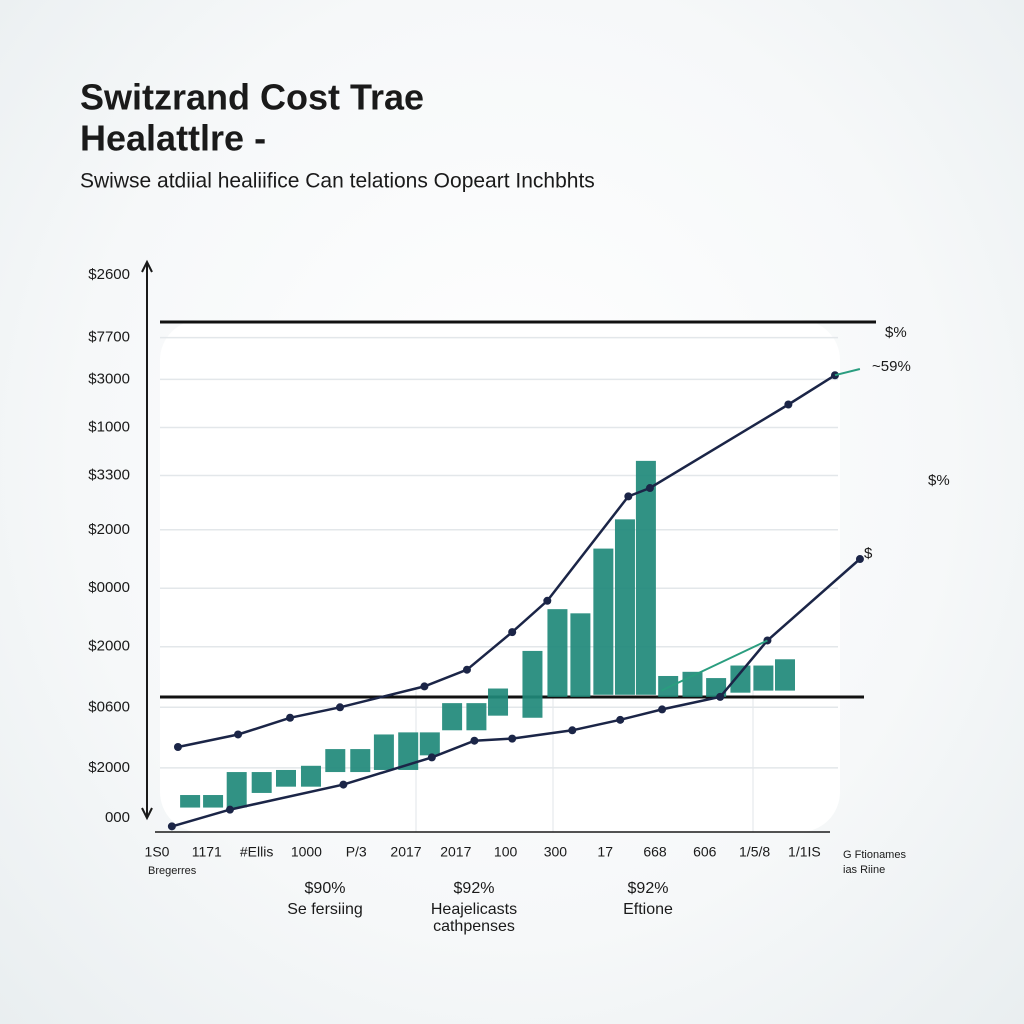  I want to click on callout-label: Se fersiing, so click(325, 909).